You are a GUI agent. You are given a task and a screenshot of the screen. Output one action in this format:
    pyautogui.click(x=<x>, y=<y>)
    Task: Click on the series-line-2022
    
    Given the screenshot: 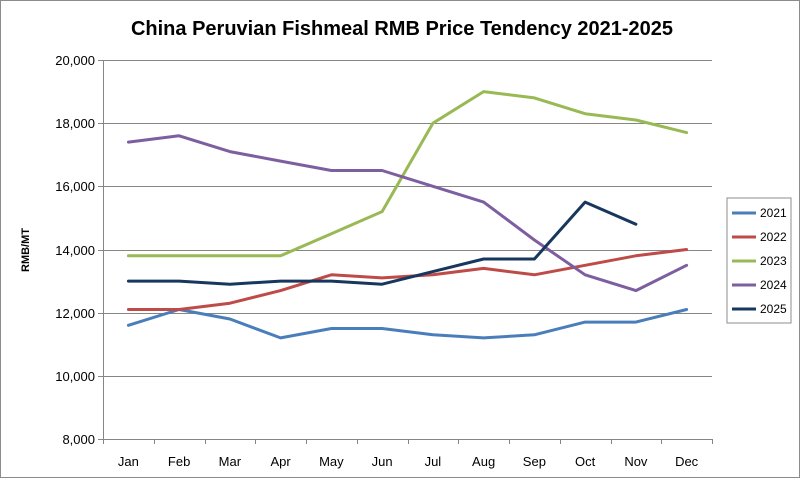 What is the action you would take?
    pyautogui.click(x=407, y=279)
    